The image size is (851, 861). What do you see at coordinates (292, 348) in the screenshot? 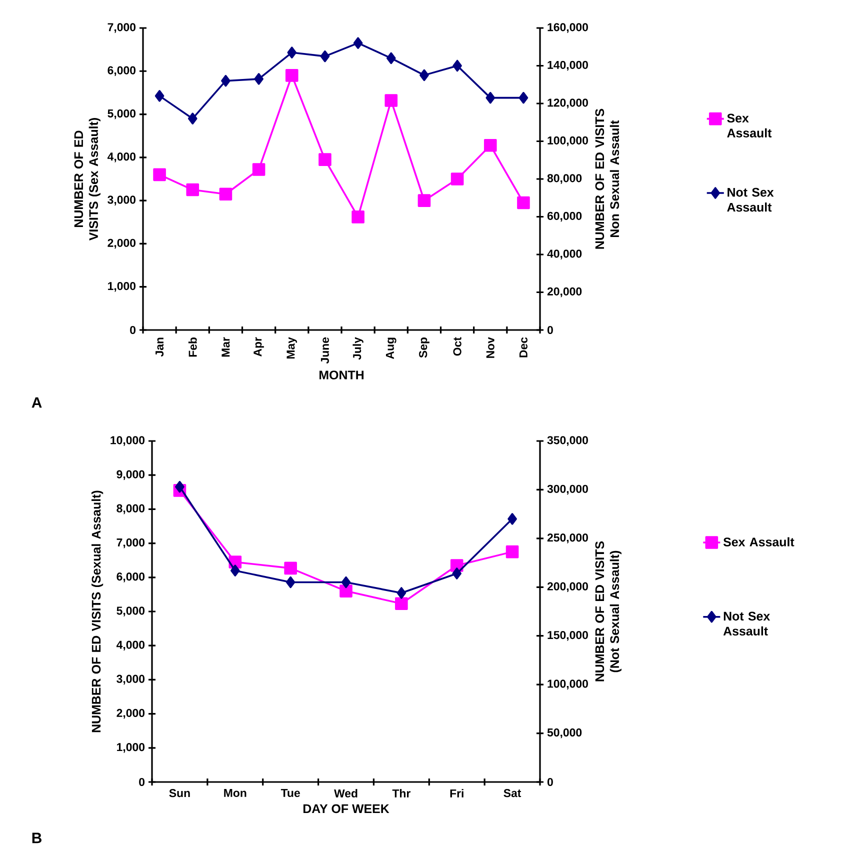
I see `x-tick-label: May` at bounding box center [292, 348].